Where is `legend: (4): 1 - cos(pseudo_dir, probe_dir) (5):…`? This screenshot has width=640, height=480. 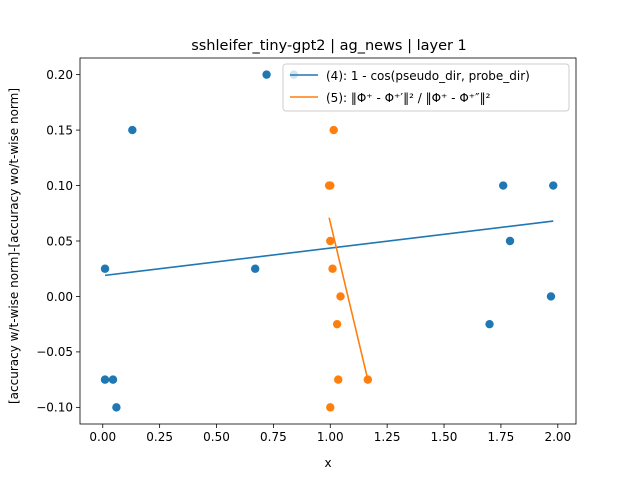
legend: (4): 1 - cos(pseudo_dir, probe_dir) (5):… is located at coordinates (426, 87).